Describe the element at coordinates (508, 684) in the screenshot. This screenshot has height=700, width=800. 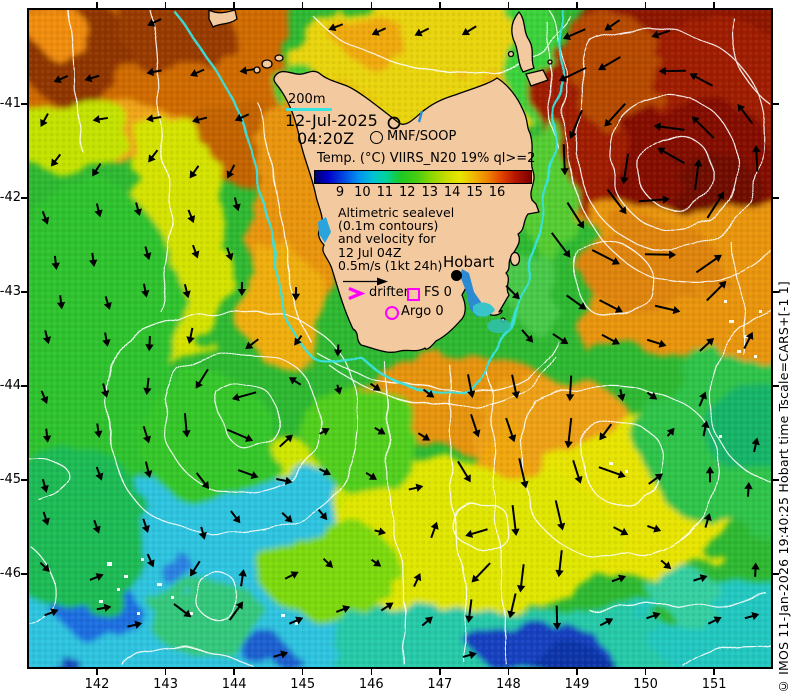
I see `lon-tick-label: 148` at that location.